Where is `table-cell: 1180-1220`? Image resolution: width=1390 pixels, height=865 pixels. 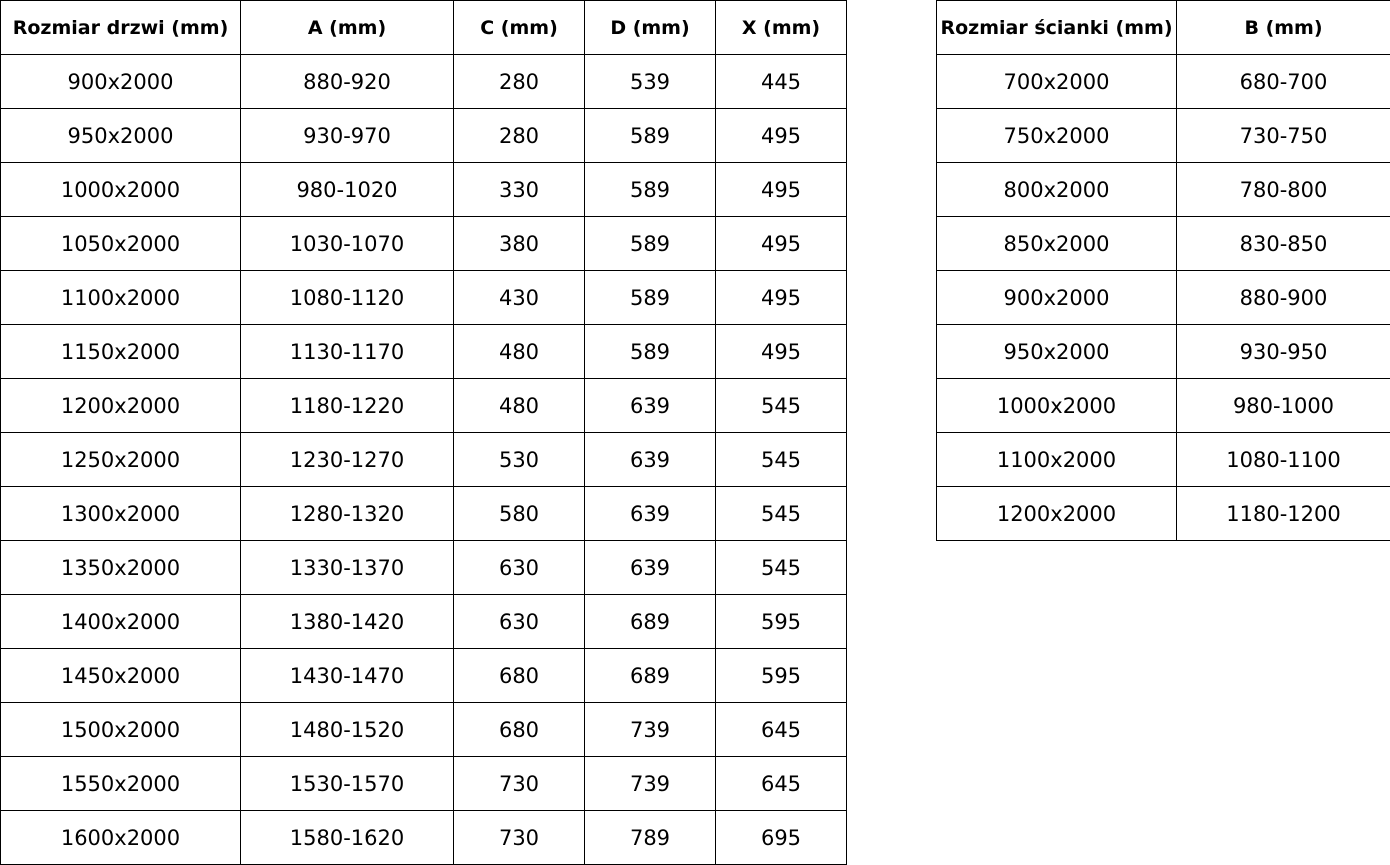 table-cell: 1180-1220 is located at coordinates (347, 405).